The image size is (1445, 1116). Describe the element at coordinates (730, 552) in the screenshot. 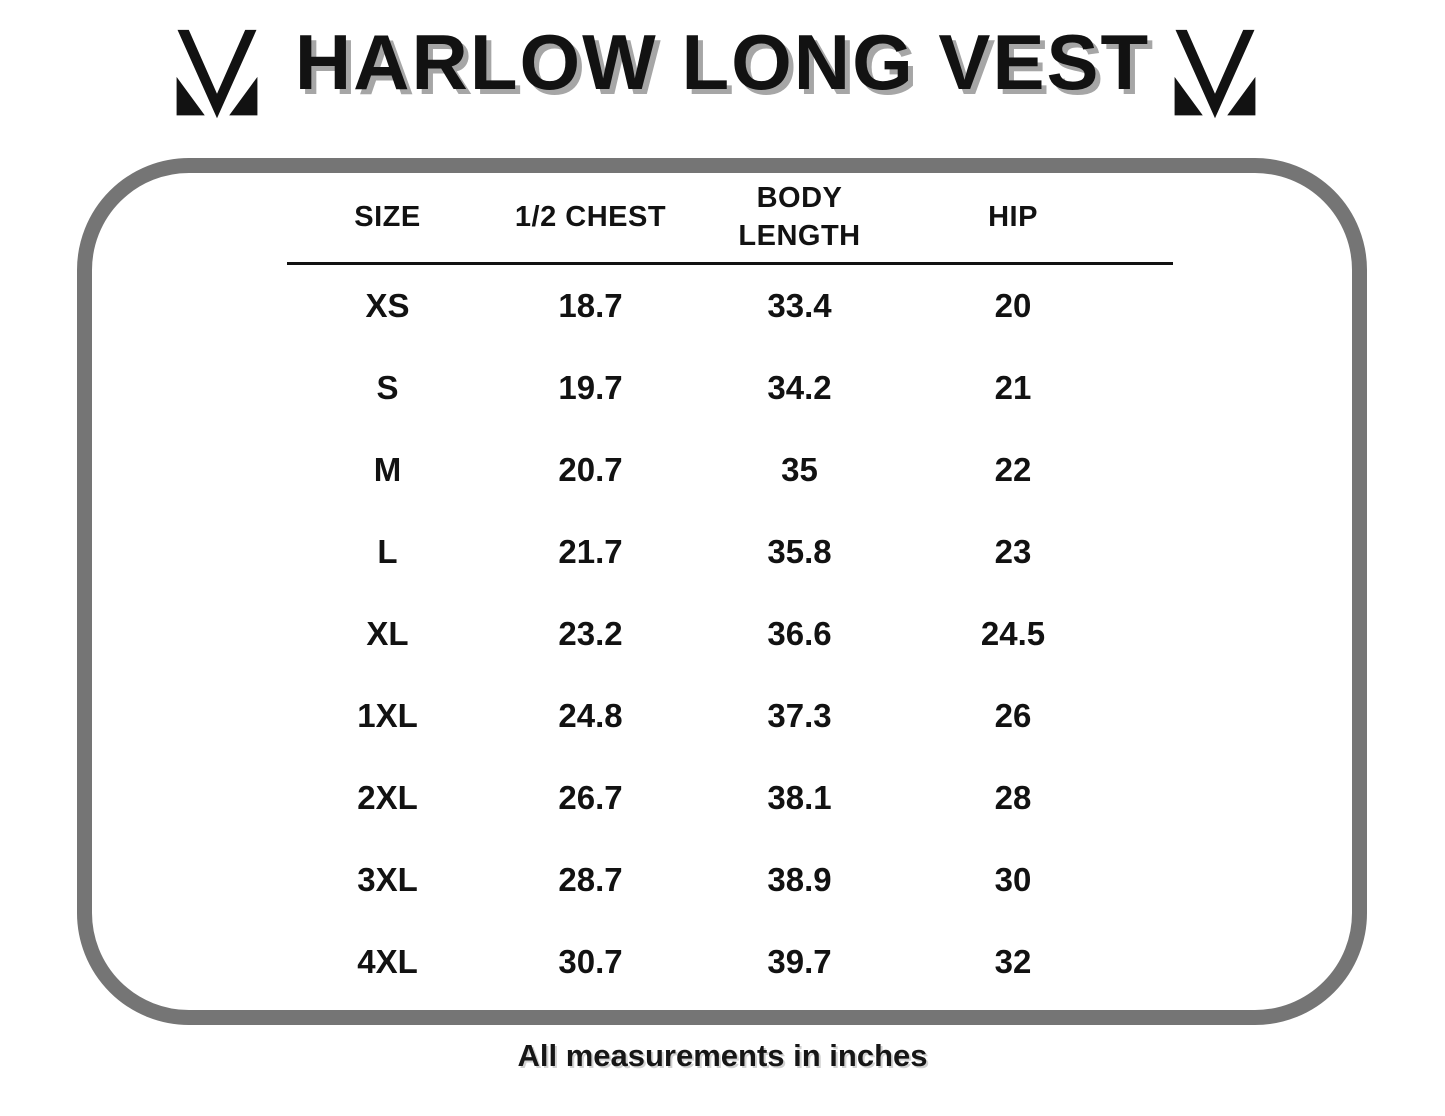

I see `table-row: L 21.7 35.8 23` at that location.